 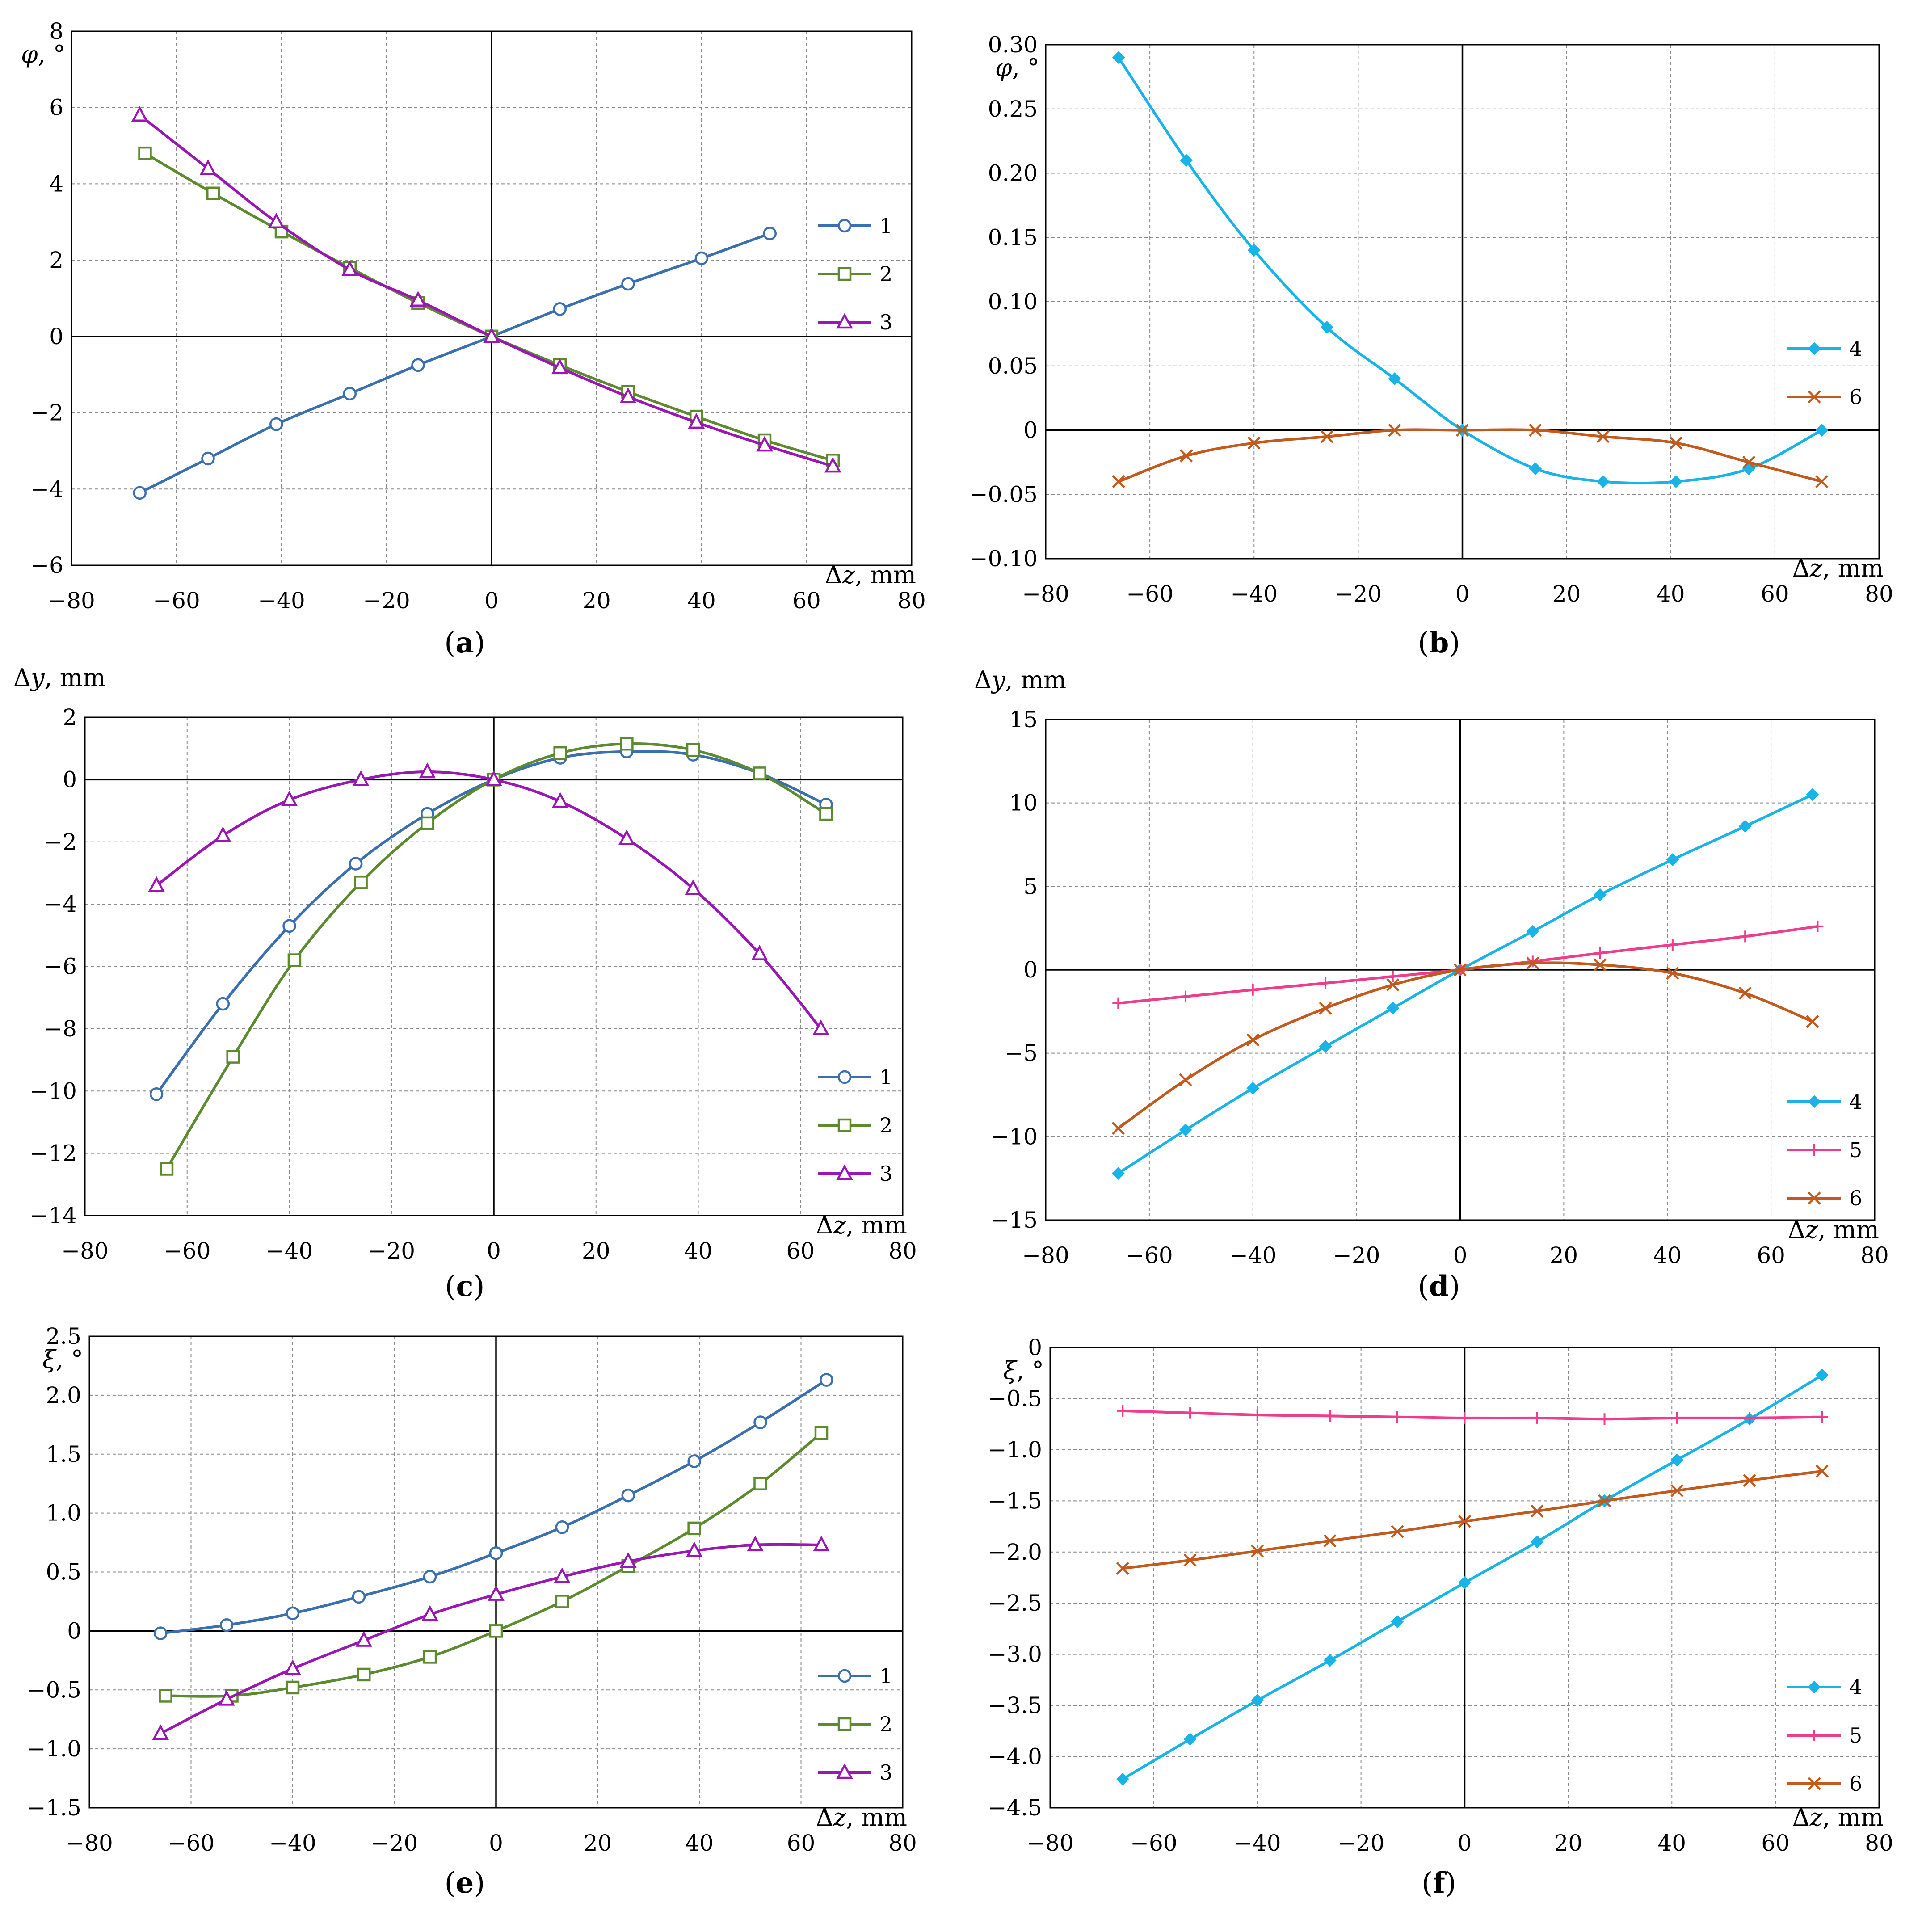 What do you see at coordinates (885, 322) in the screenshot?
I see `legend-label: 3` at bounding box center [885, 322].